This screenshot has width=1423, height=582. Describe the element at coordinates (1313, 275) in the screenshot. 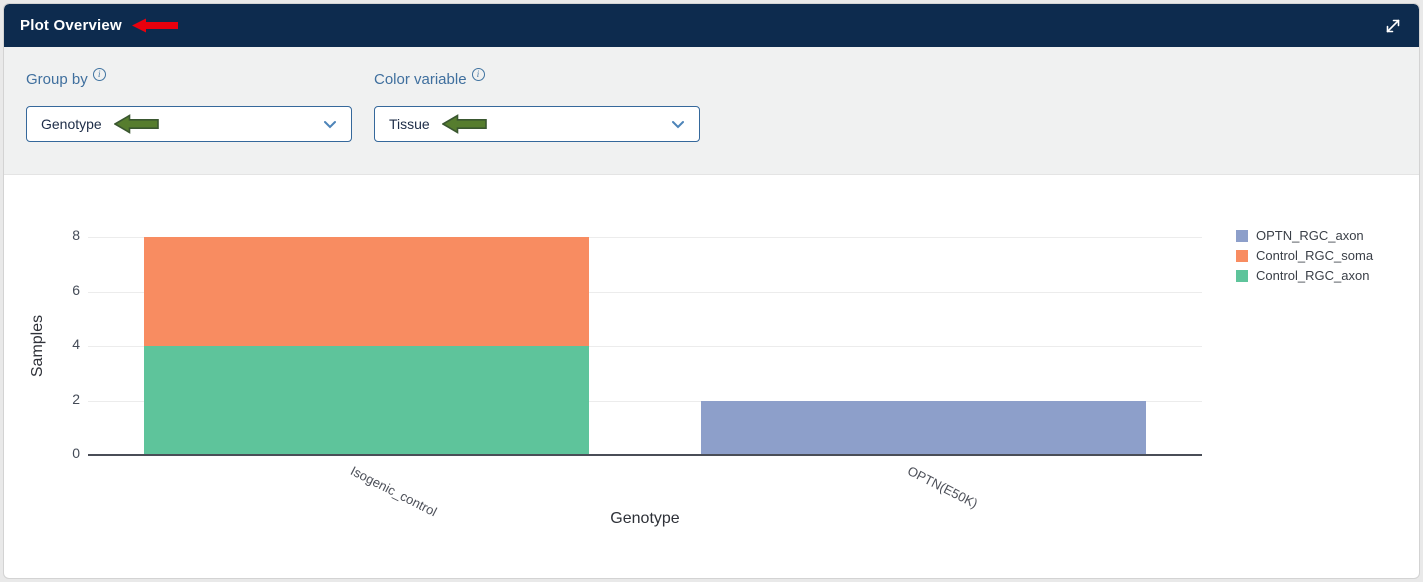

I see `legend-label: Control_RGC_axon` at that location.